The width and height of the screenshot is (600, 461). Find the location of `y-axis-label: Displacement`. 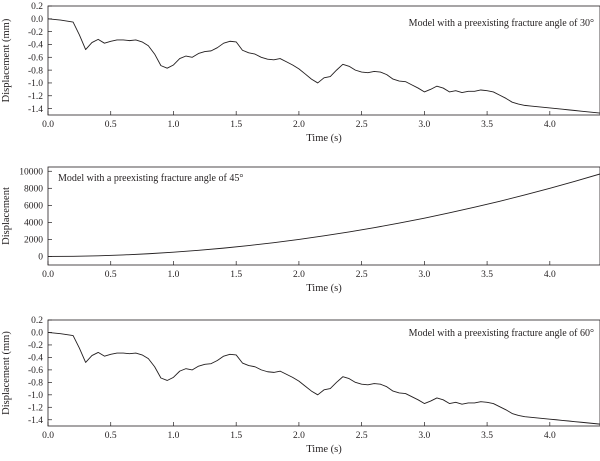

y-axis-label: Displacement is located at coordinates (6, 216).